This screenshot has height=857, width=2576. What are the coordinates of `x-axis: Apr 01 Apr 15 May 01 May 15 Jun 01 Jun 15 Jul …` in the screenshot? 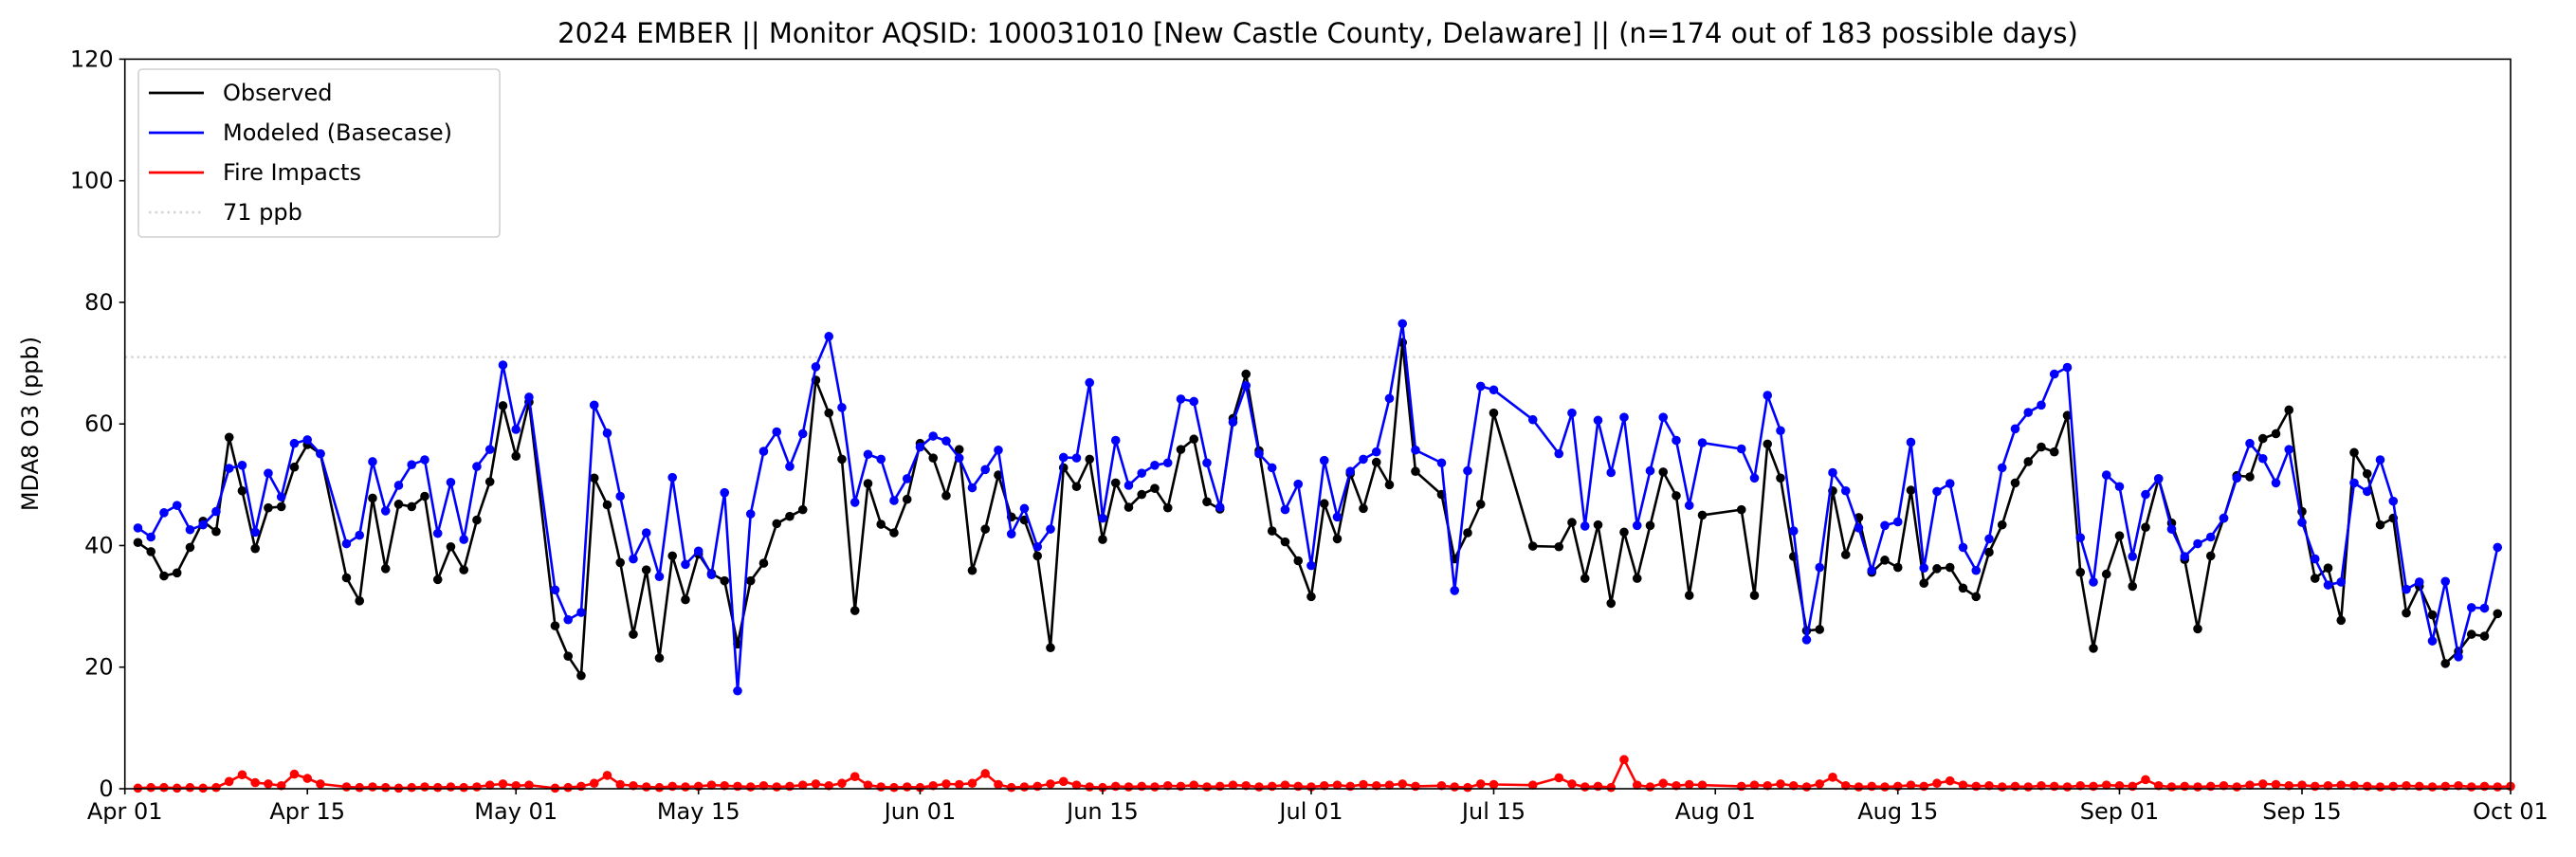 It's located at (1318, 807).